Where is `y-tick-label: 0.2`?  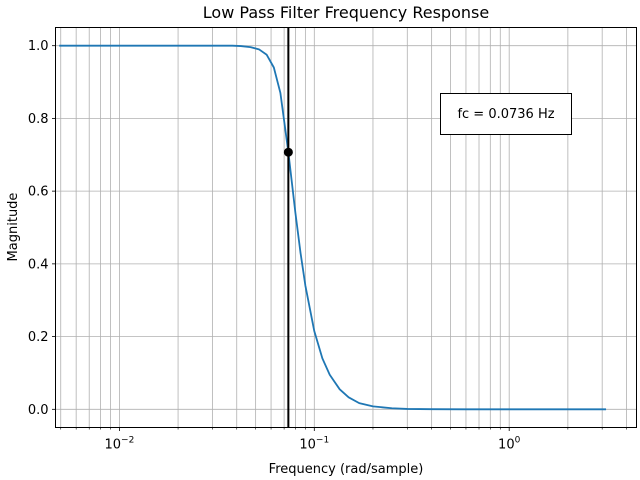
y-tick-label: 0.2 is located at coordinates (38, 337).